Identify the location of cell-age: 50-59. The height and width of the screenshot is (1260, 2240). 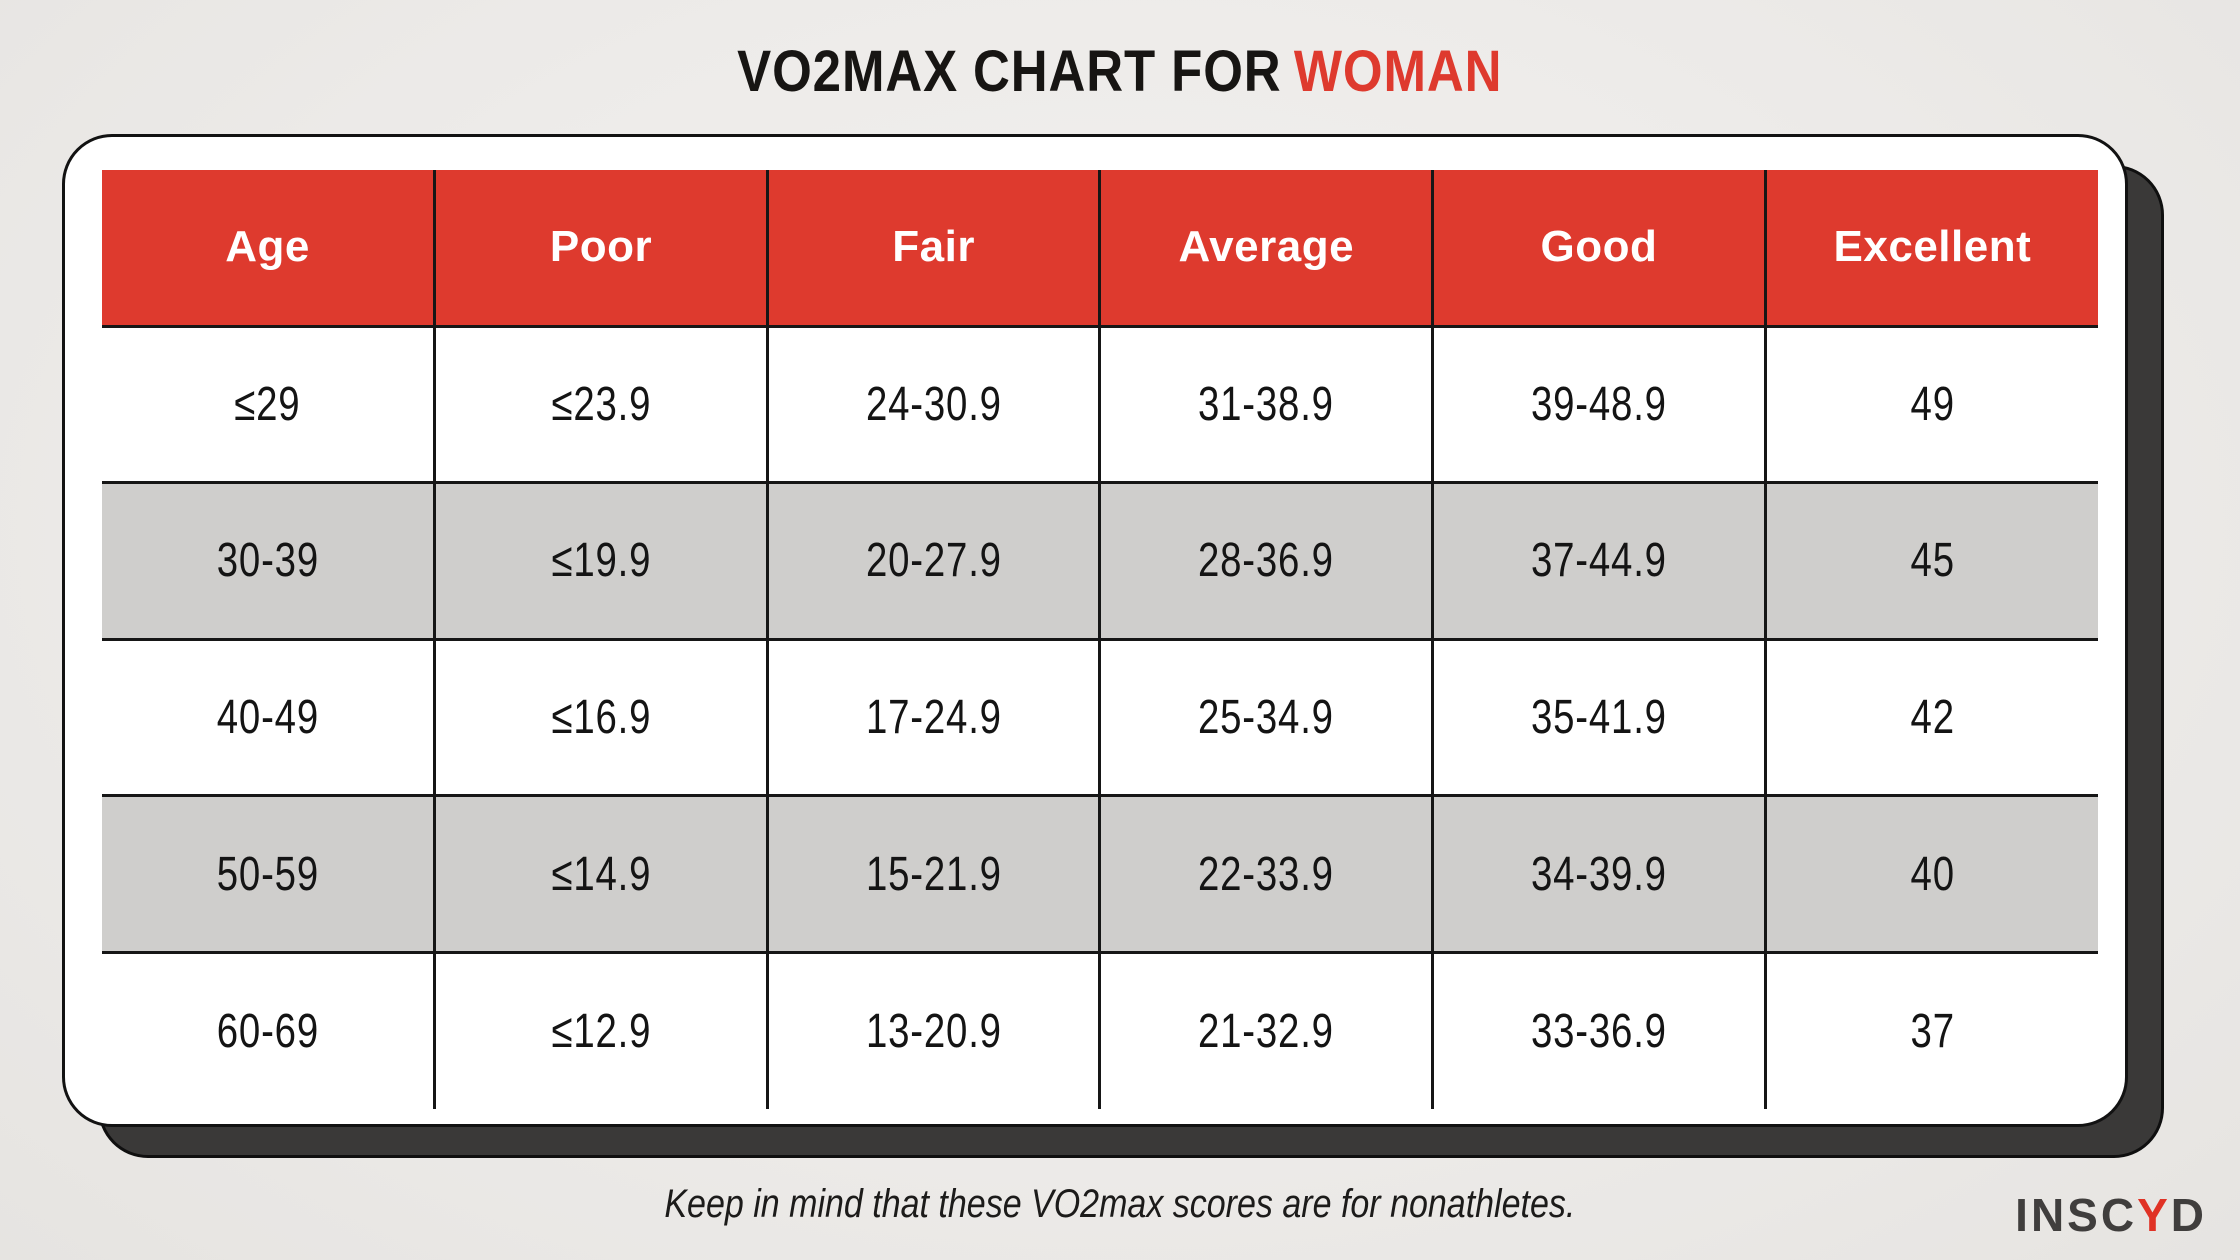
(269, 874).